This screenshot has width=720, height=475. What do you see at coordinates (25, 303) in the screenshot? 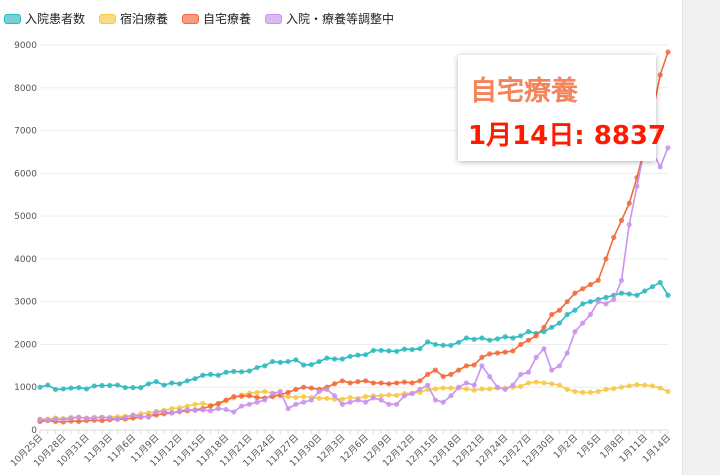
I see `y-tick-label: 3000` at bounding box center [25, 303].